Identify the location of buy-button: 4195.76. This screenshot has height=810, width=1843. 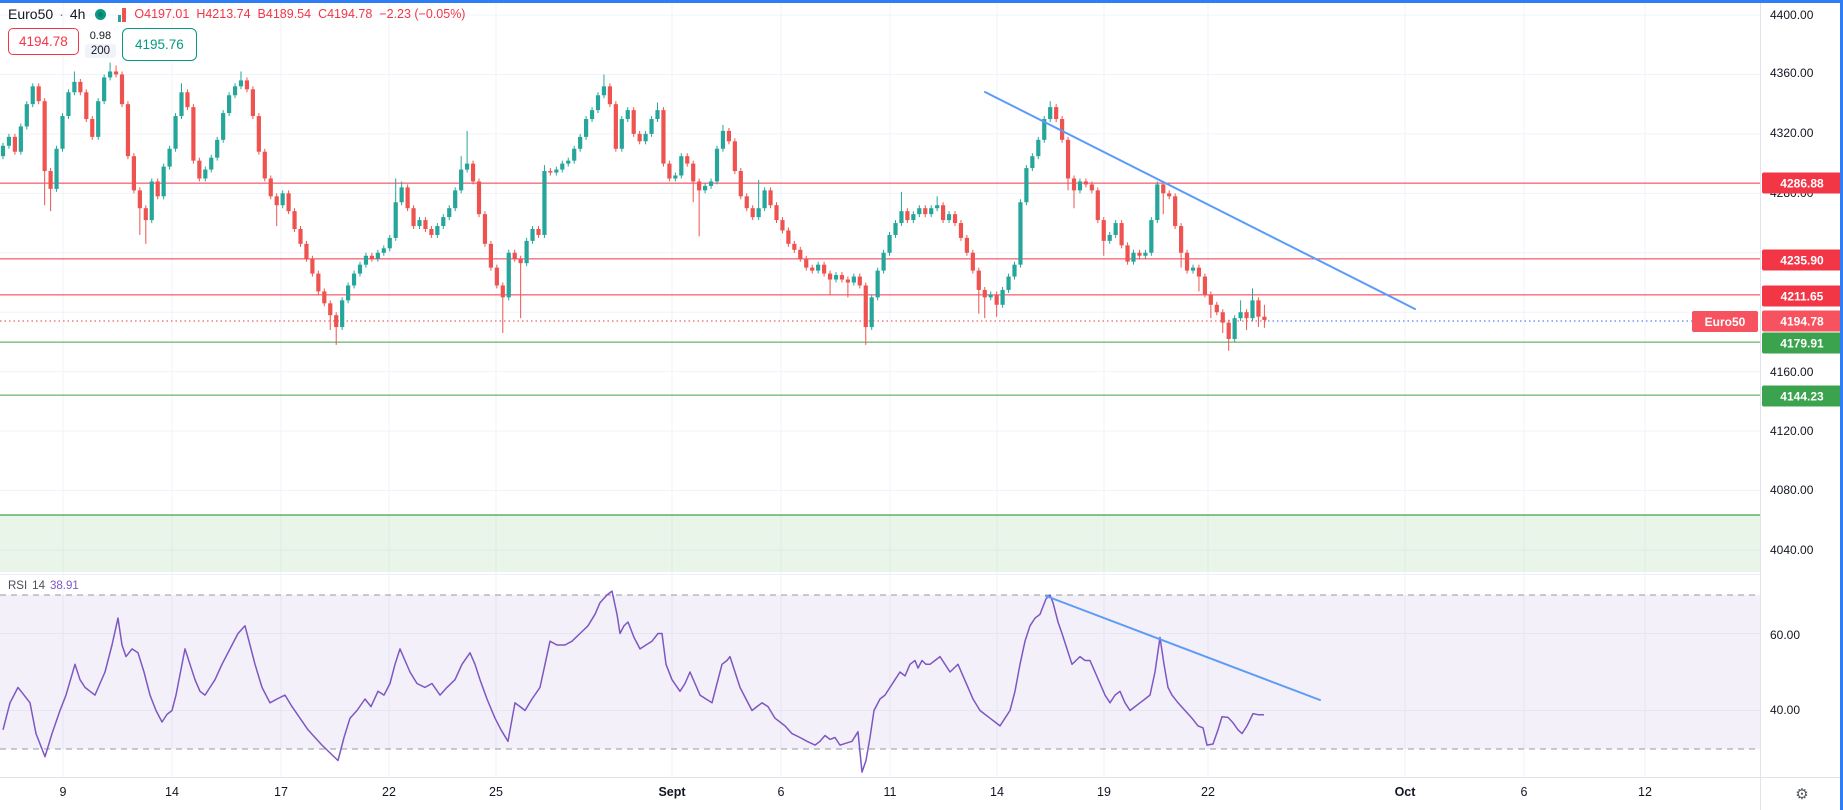
(159, 44).